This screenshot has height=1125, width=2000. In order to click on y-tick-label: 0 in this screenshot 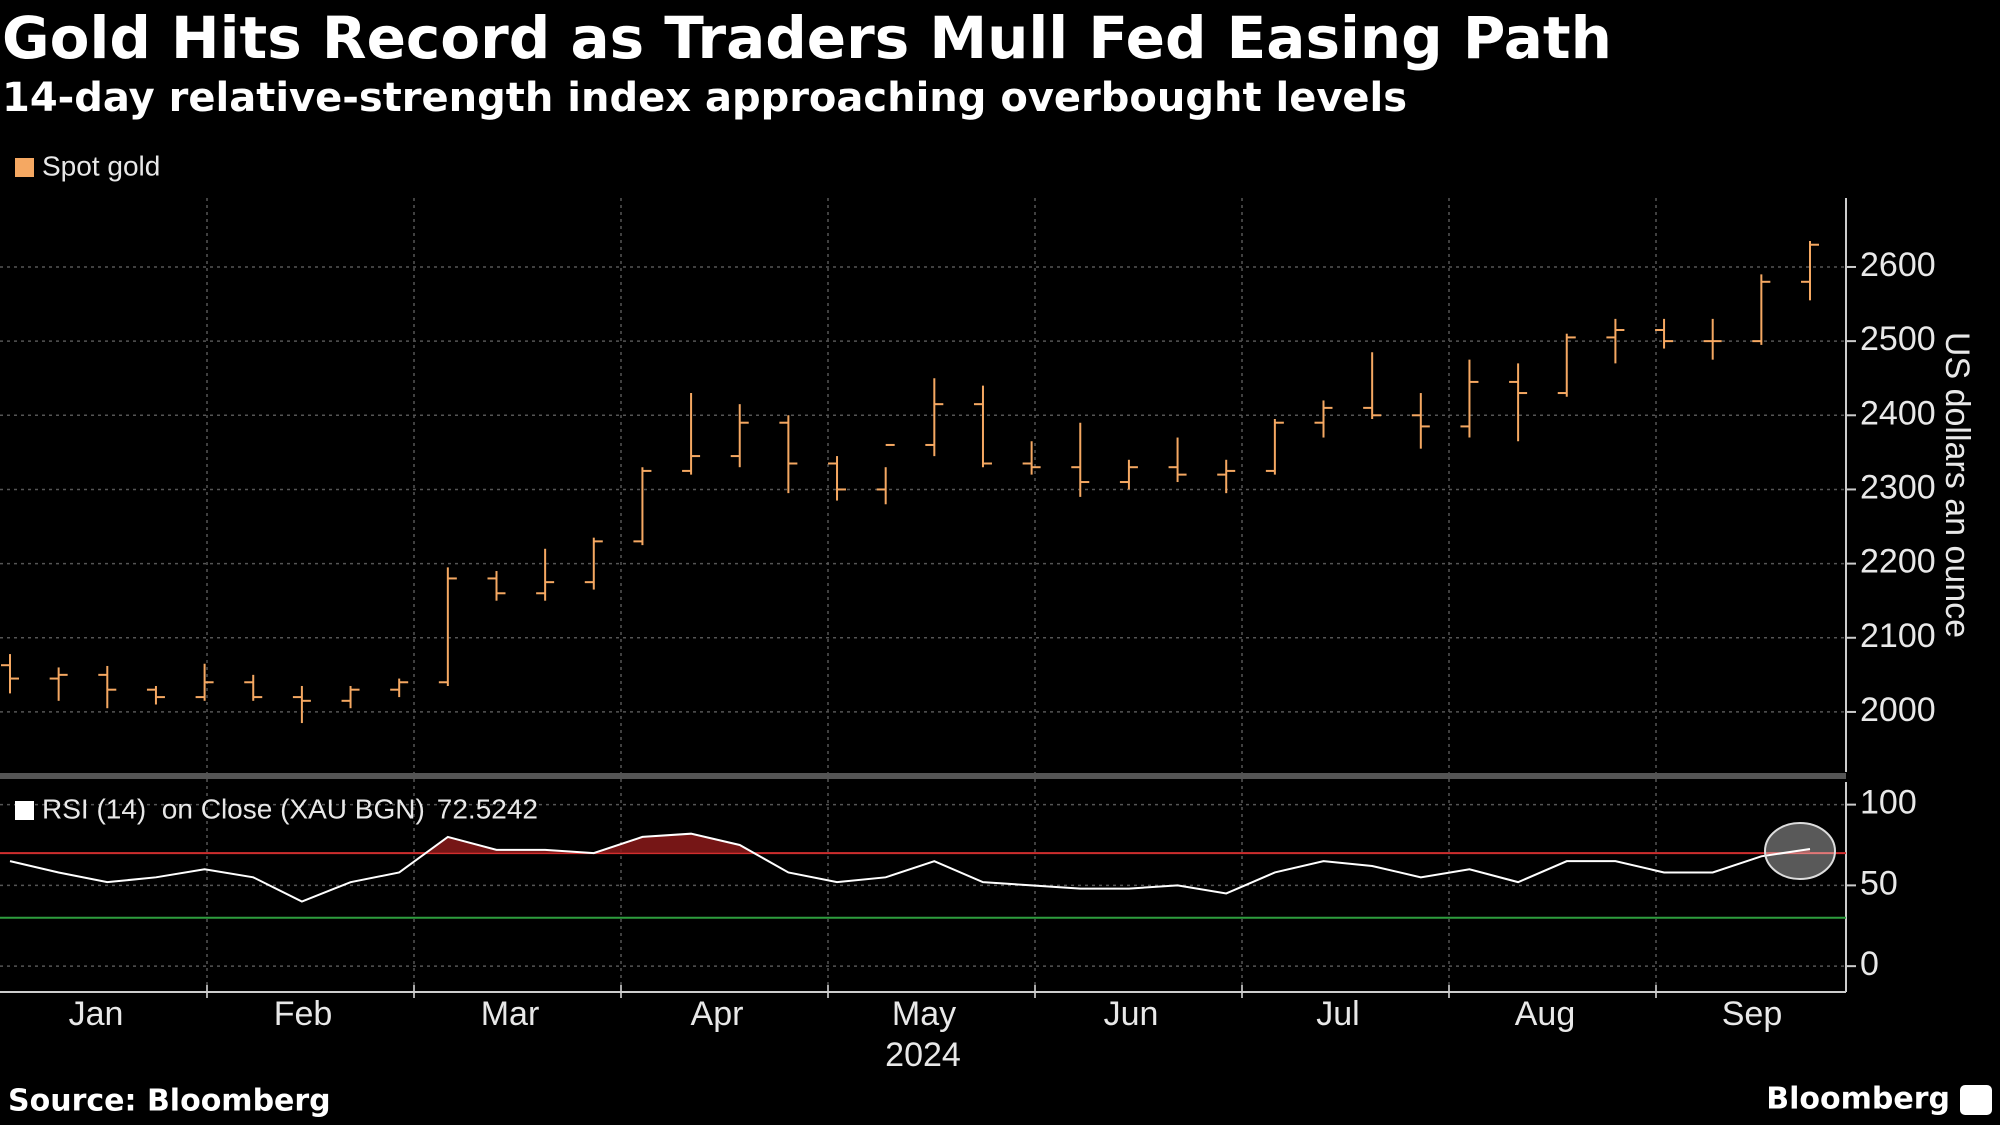, I will do `click(1869, 964)`.